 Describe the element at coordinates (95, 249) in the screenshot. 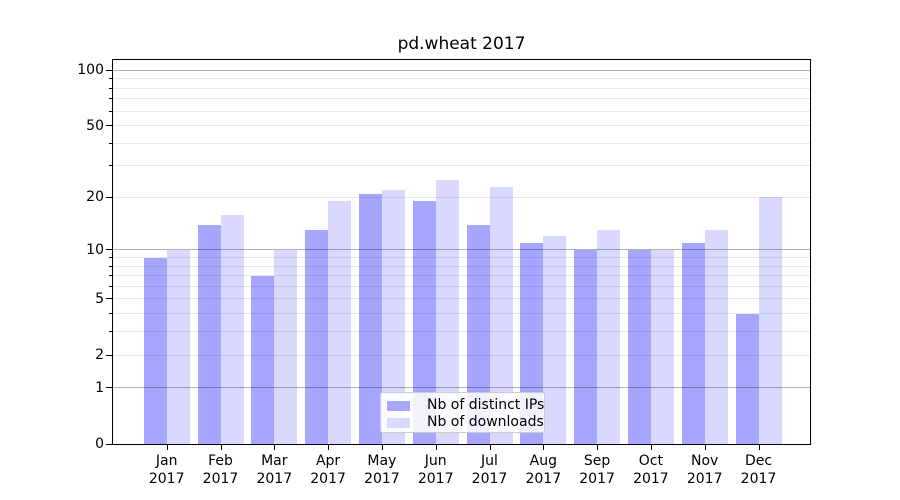

I see `y-tick-label: 10` at that location.